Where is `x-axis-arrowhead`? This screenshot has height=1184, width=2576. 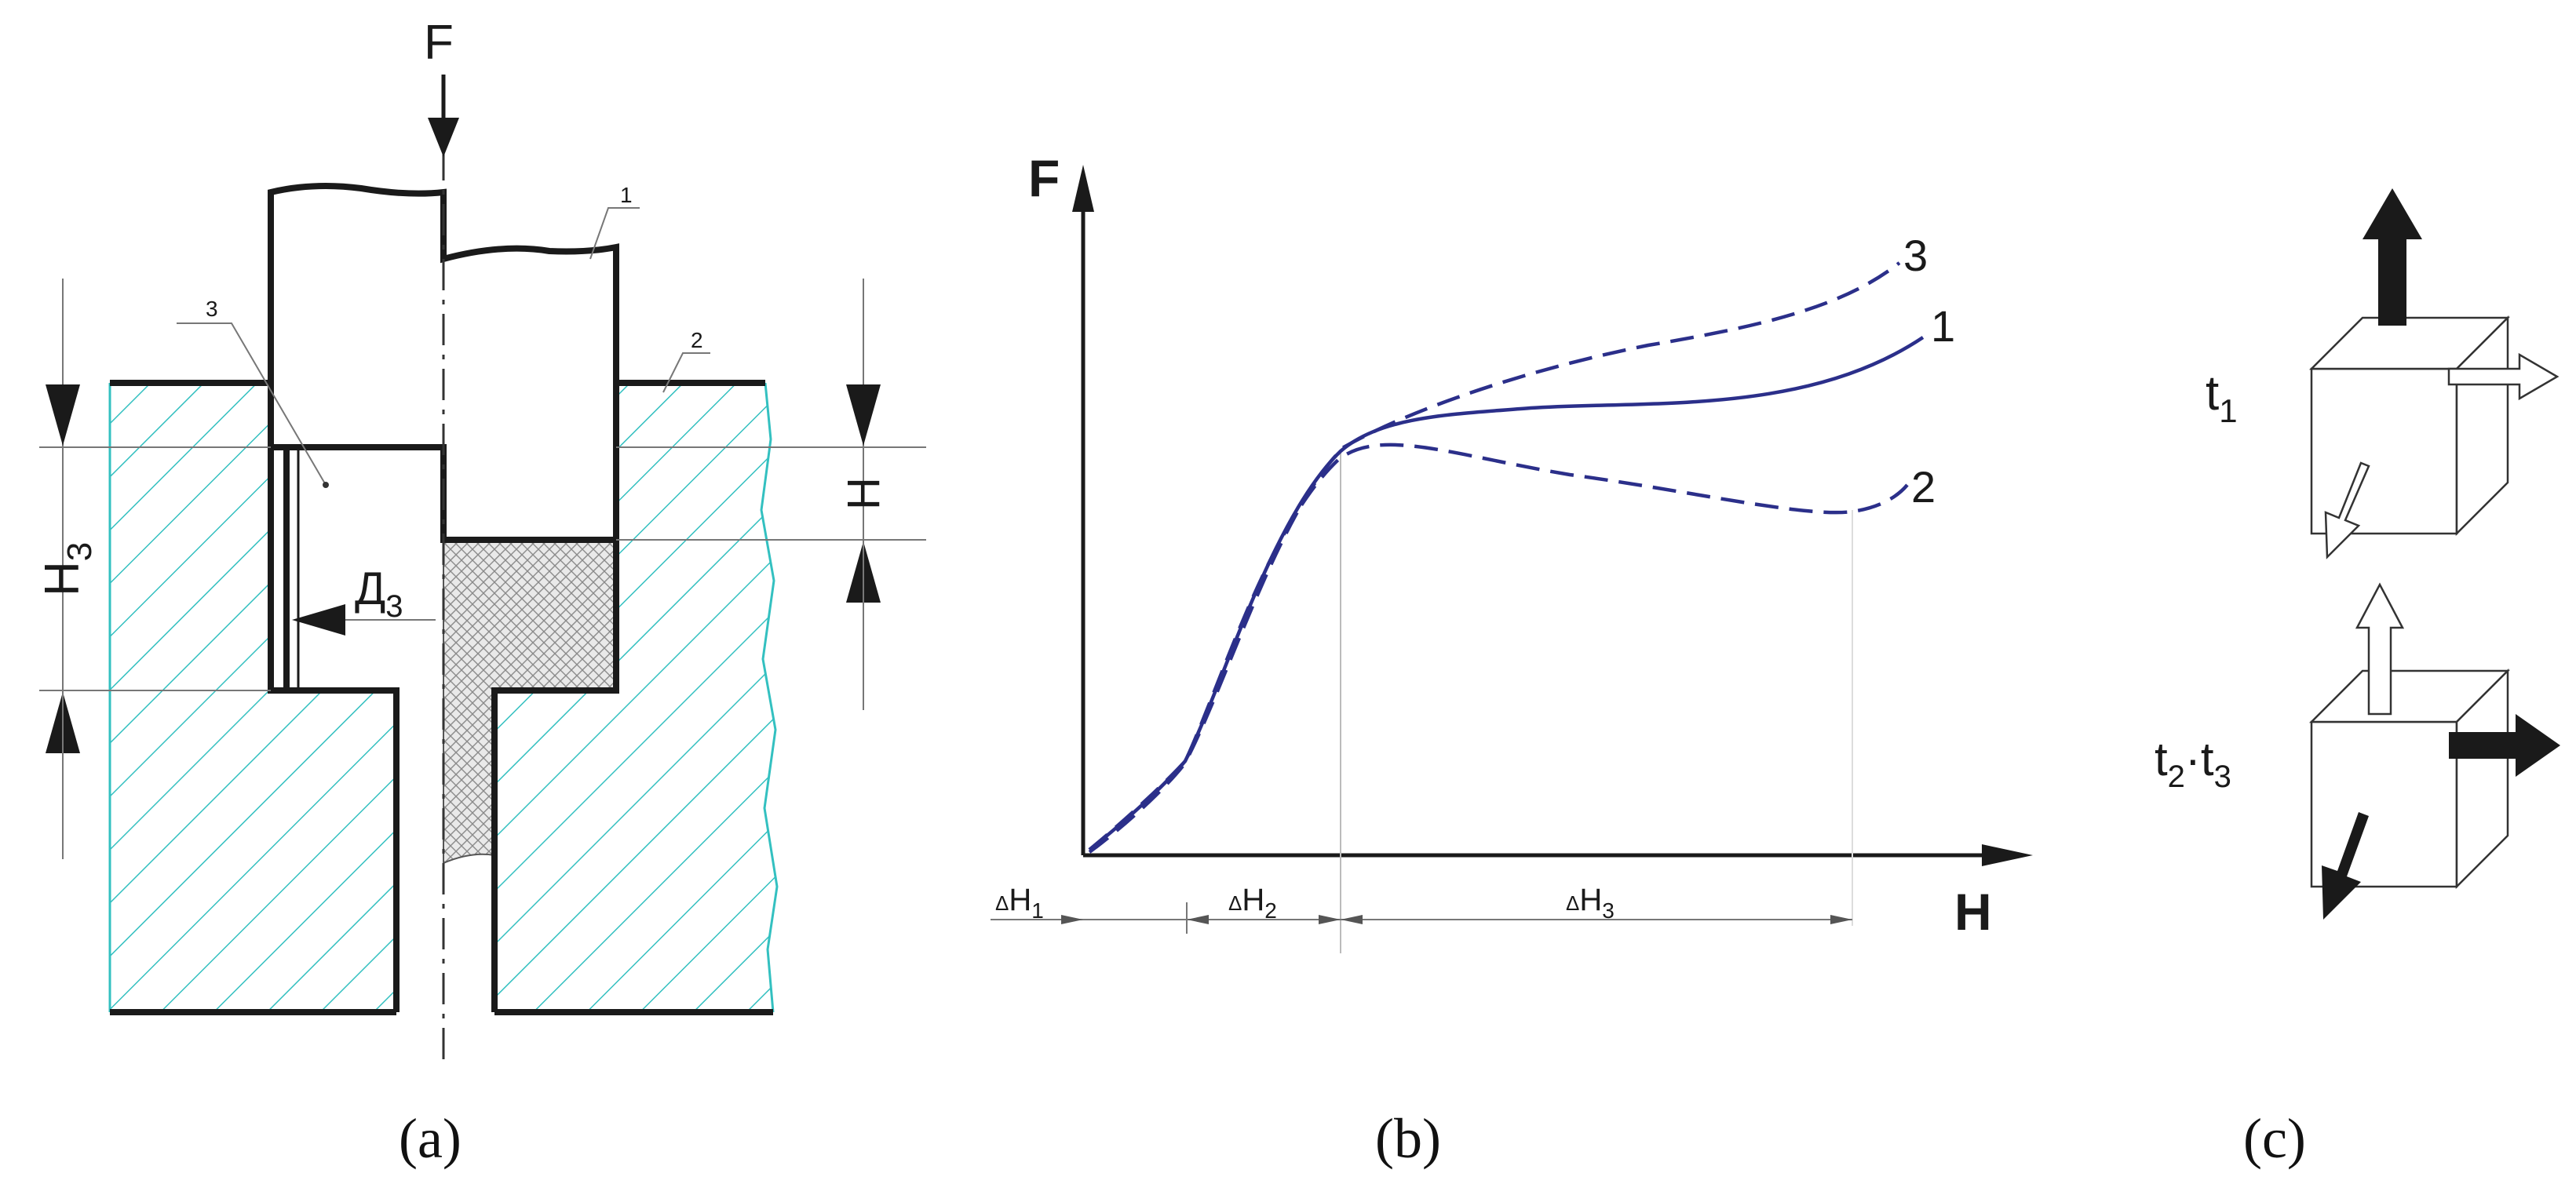
x-axis-arrowhead is located at coordinates (2007, 855).